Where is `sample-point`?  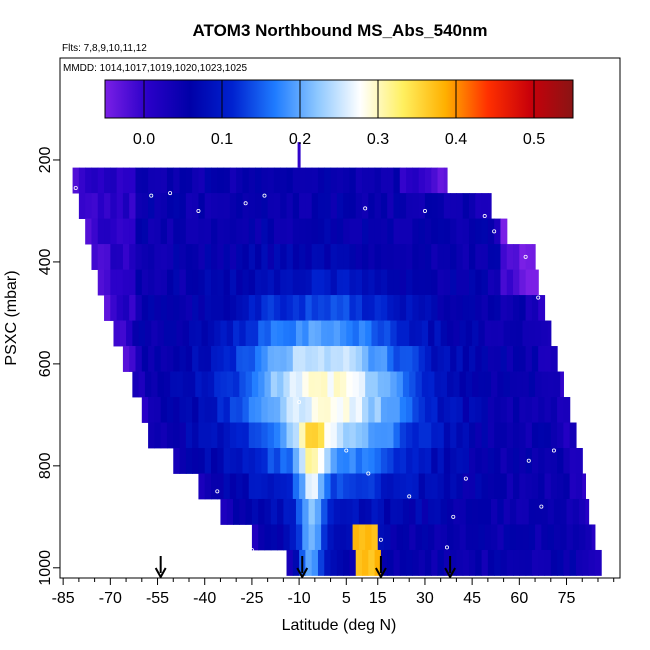 sample-point is located at coordinates (245, 203).